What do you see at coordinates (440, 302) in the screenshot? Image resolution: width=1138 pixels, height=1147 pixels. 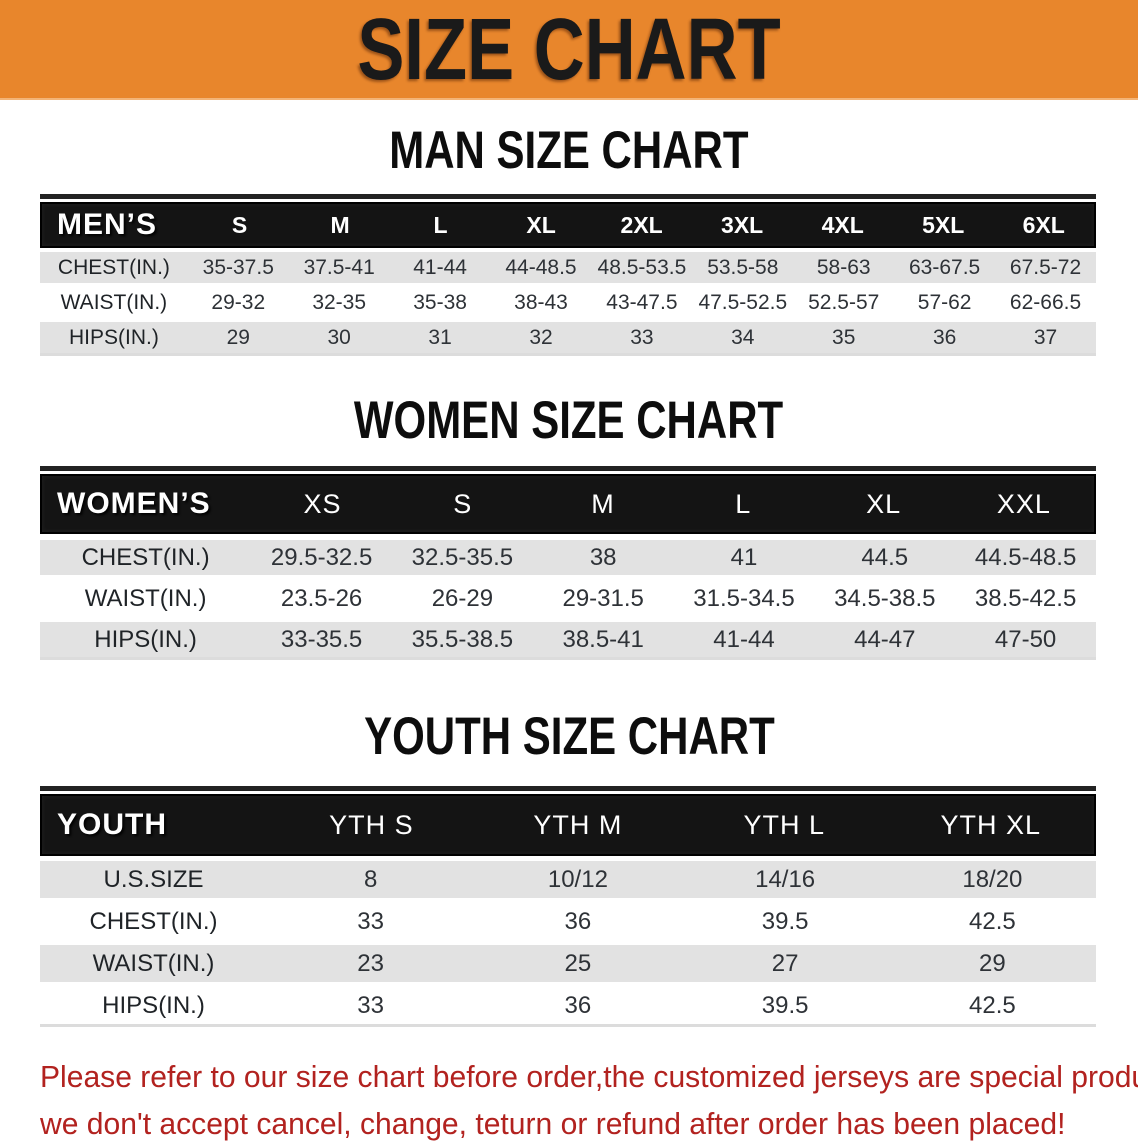 I see `size-value-cell: 35-38` at bounding box center [440, 302].